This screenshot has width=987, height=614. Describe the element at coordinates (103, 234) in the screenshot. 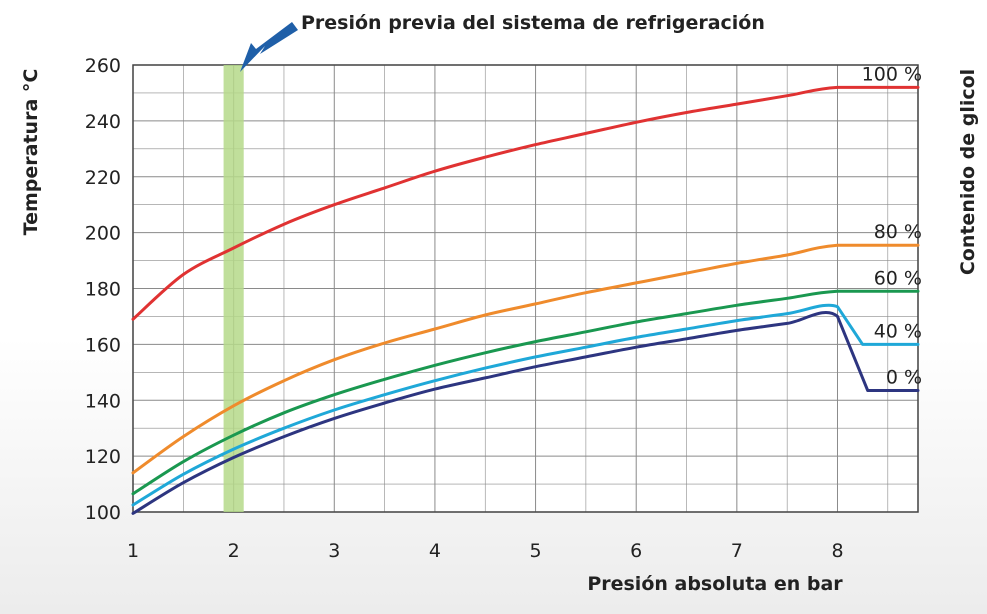

I see `y-tick-label: 200` at that location.